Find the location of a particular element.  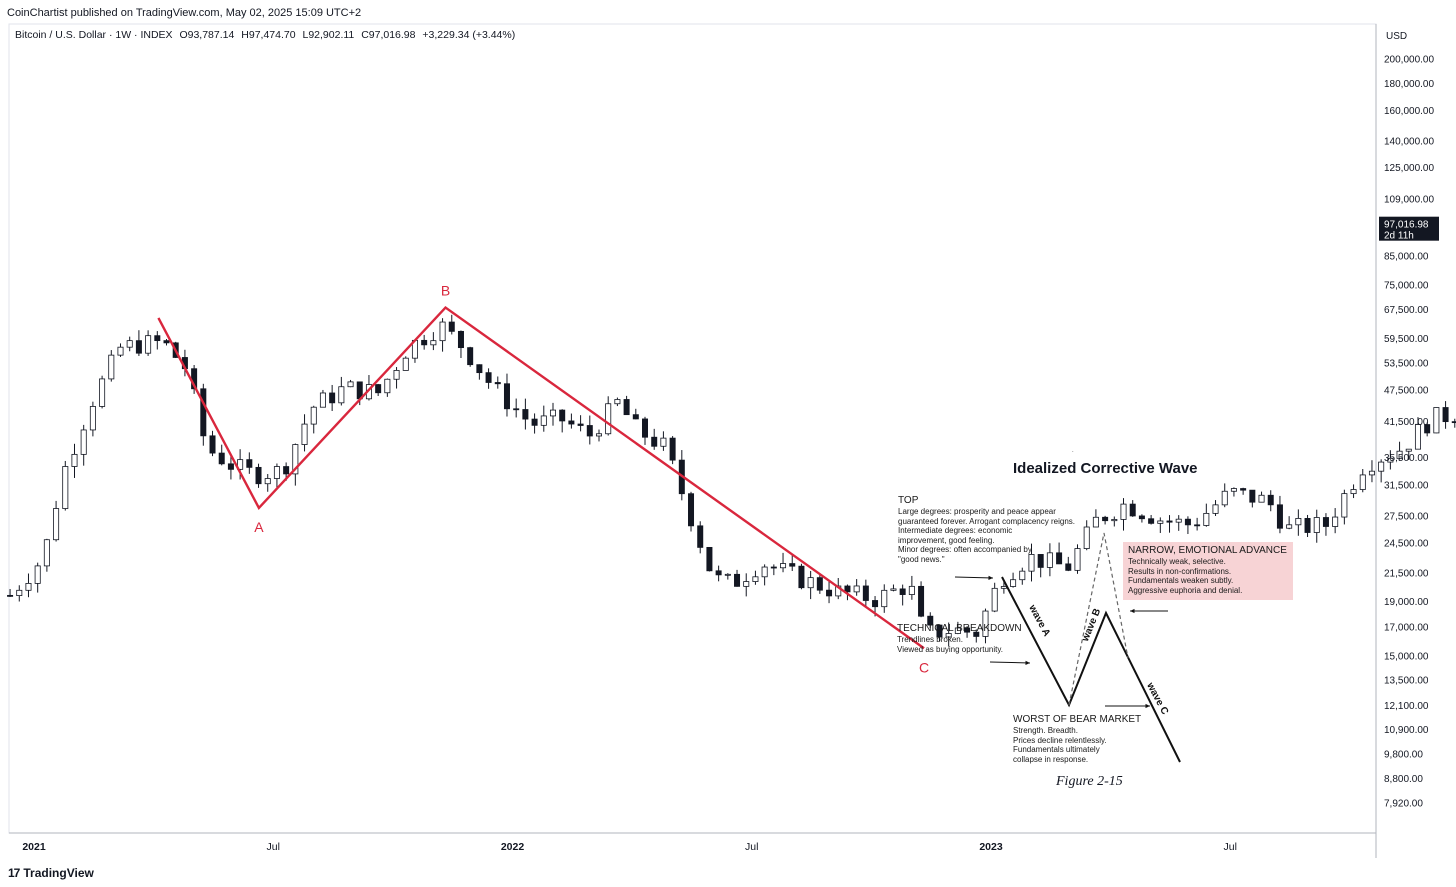

symbol-name: Bitcoin / U.S. Dollar · 1W · INDEX is located at coordinates (94, 35).